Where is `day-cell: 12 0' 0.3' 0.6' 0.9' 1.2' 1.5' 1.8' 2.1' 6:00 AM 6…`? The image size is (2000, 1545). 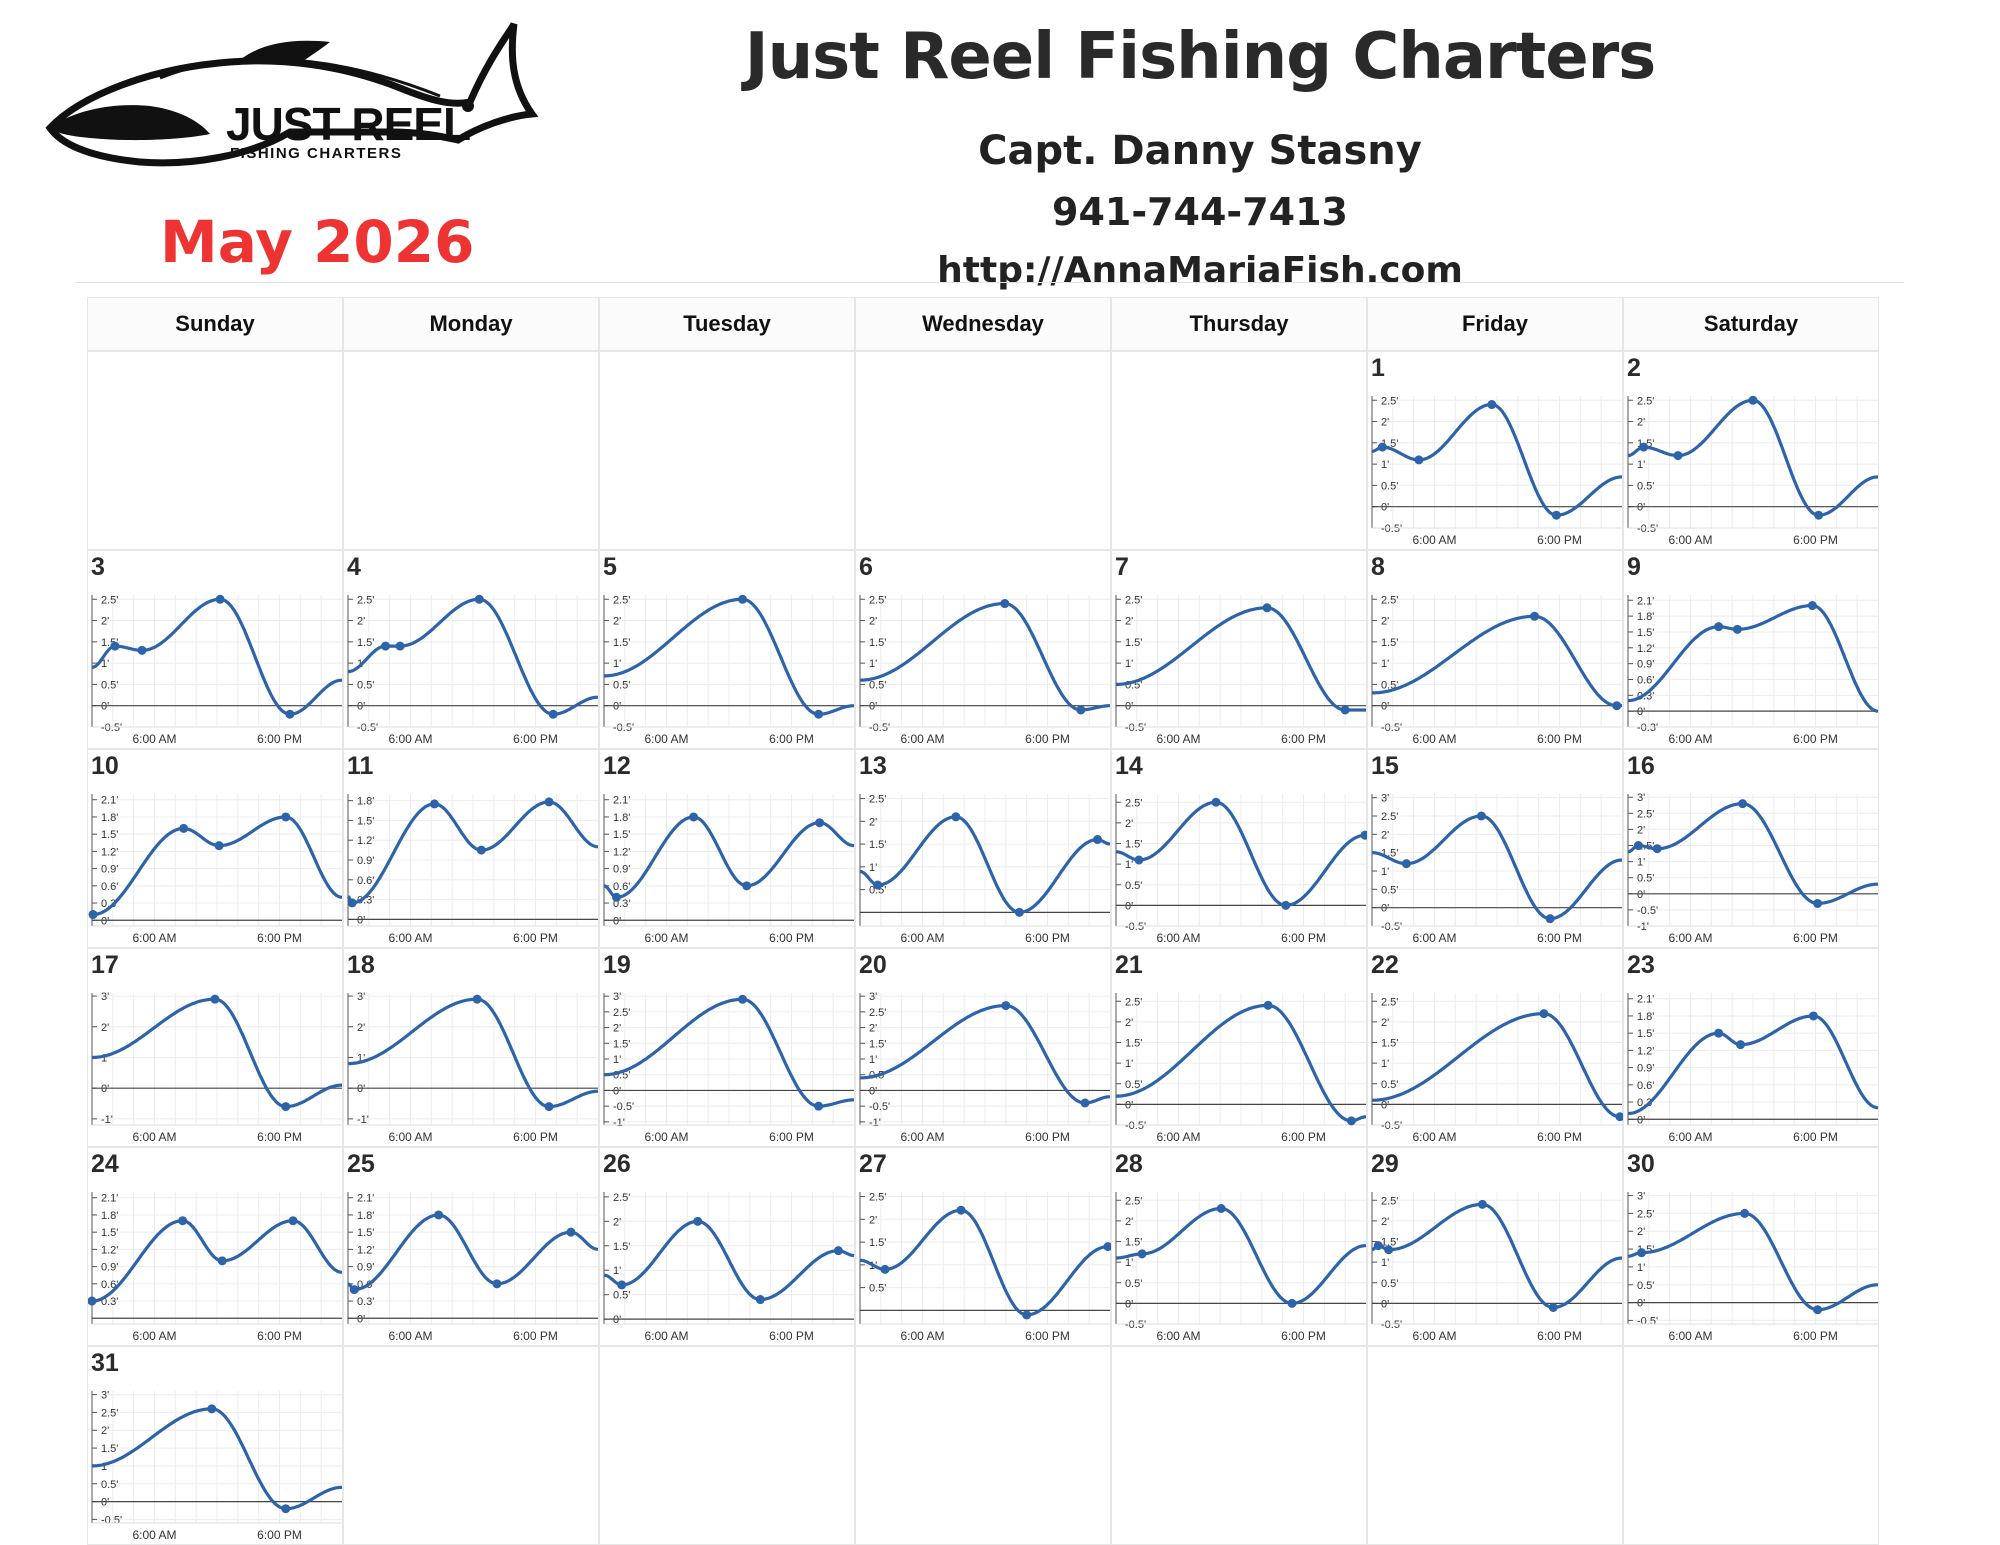 day-cell: 12 0' 0.3' 0.6' 0.9' 1.2' 1.5' 1.8' 2.1' 6:00 AM 6… is located at coordinates (727, 848).